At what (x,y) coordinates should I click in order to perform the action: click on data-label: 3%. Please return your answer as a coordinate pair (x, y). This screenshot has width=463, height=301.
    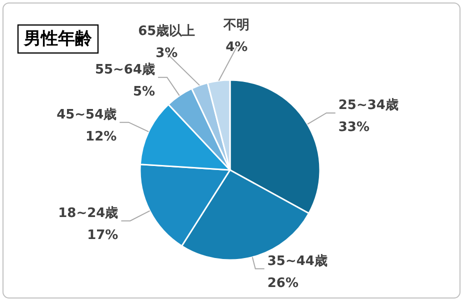
    Looking at the image, I should click on (167, 54).